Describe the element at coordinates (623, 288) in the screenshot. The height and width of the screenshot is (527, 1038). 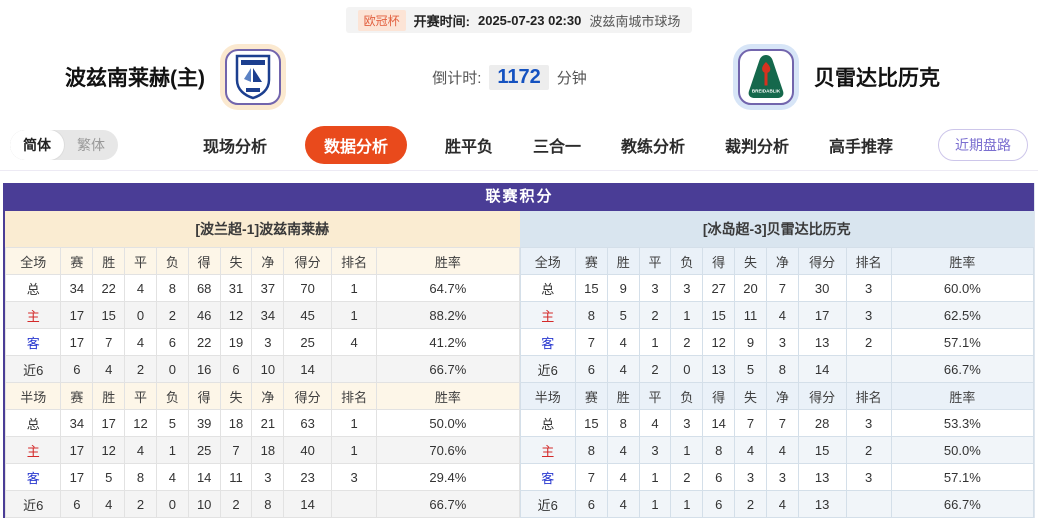
I see `stat-cell: 9` at that location.